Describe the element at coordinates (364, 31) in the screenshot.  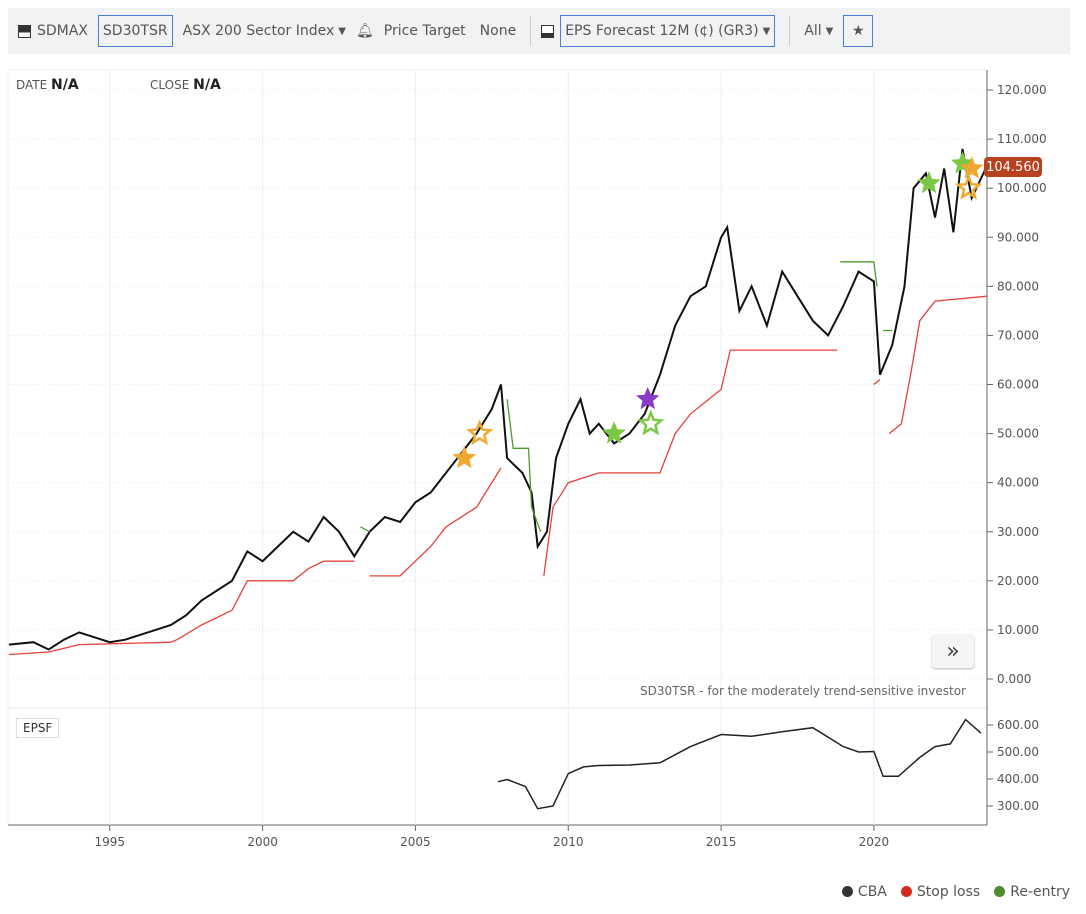
I see `bell-icon: 🔔︎` at that location.